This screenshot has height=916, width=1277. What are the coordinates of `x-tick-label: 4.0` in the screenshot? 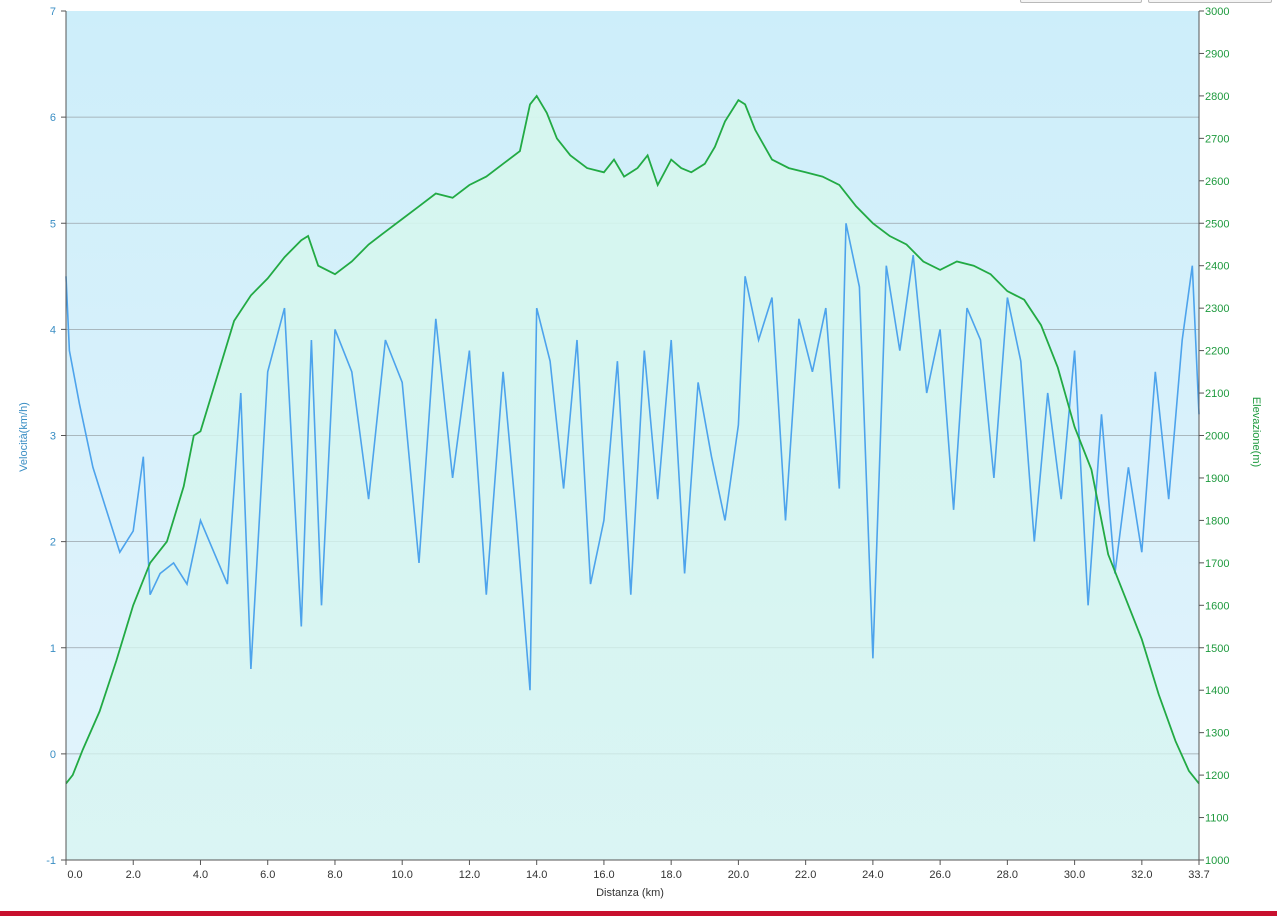 It's located at (200, 875).